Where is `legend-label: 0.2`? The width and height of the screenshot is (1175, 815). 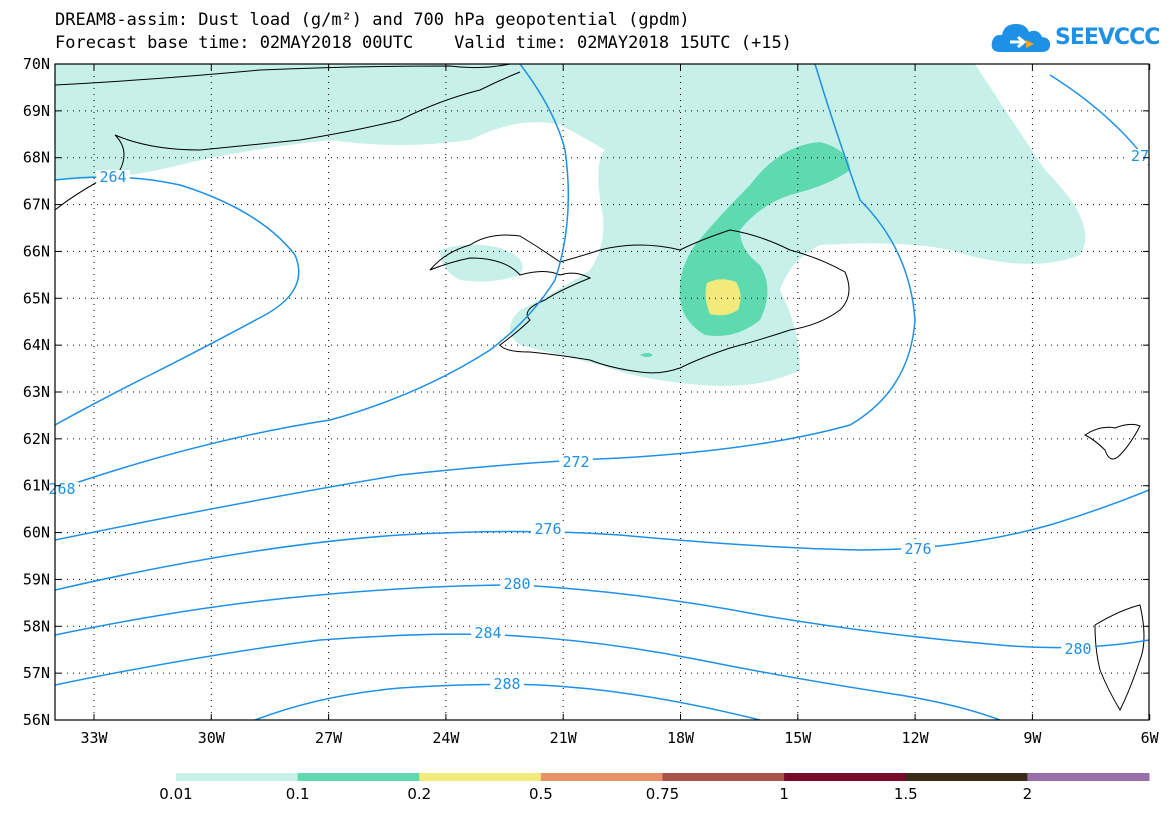 legend-label: 0.2 is located at coordinates (419, 794).